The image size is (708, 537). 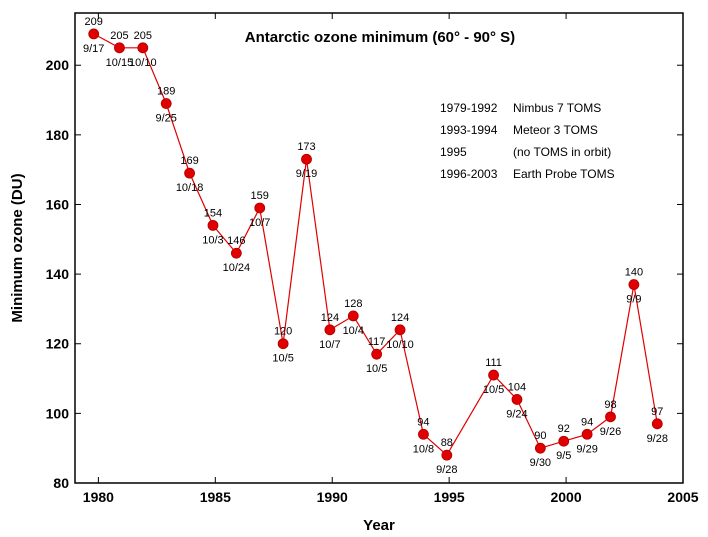 I want to click on legend-years: 1996-2003, so click(x=469, y=174).